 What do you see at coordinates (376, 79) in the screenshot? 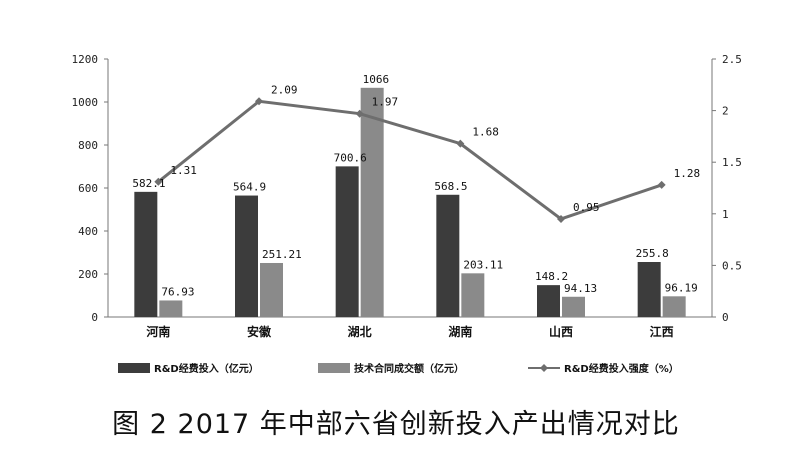
I see `bar-data-label: 1066` at bounding box center [376, 79].